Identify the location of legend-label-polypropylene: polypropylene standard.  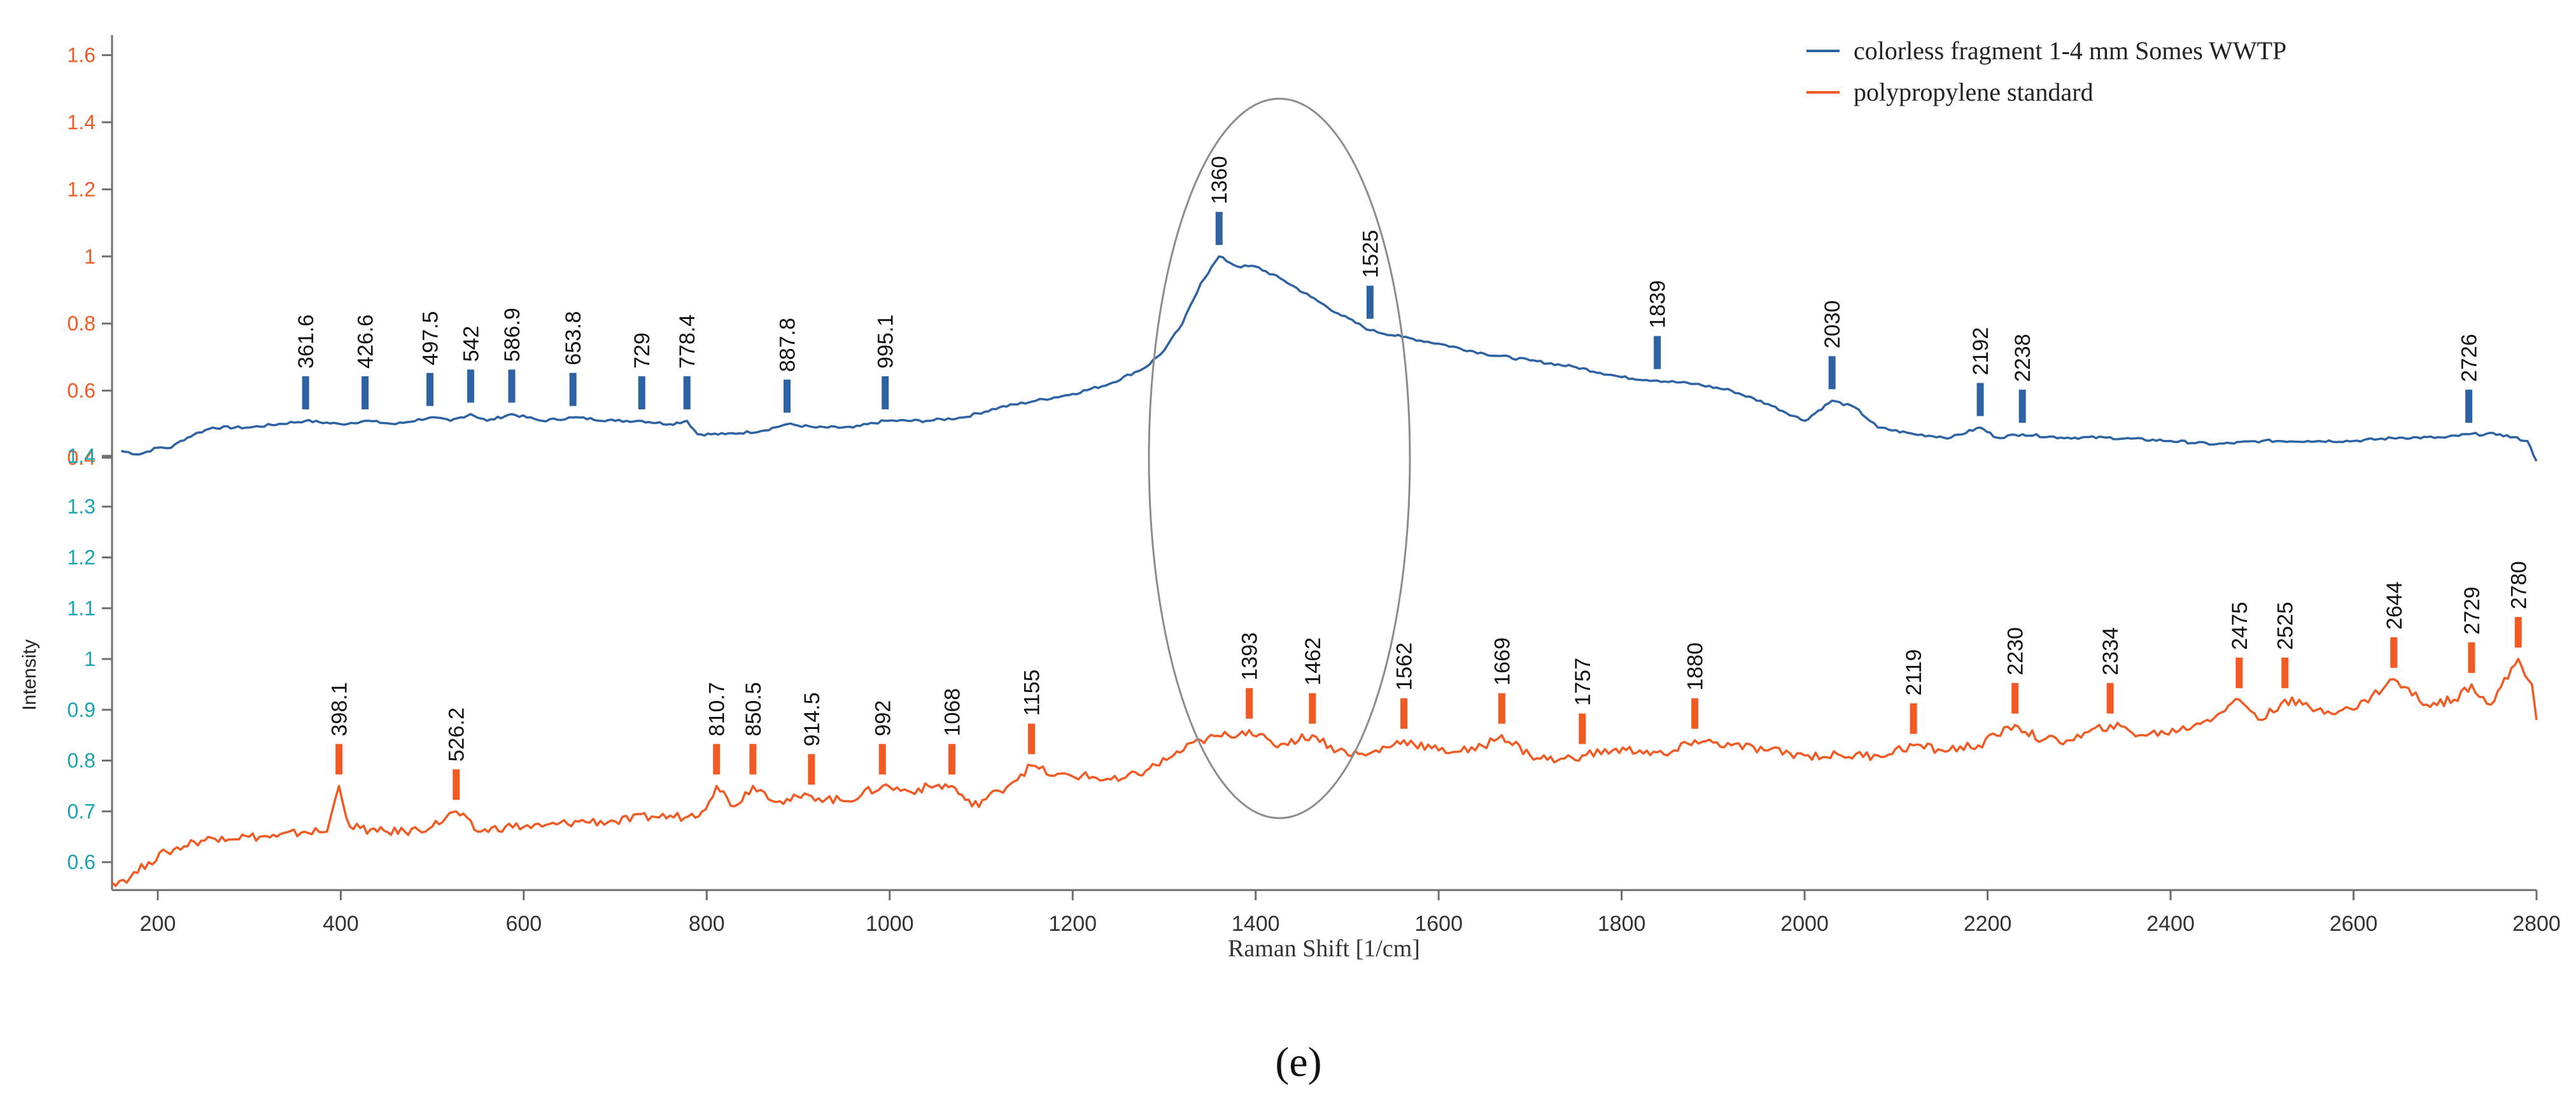
(1974, 92).